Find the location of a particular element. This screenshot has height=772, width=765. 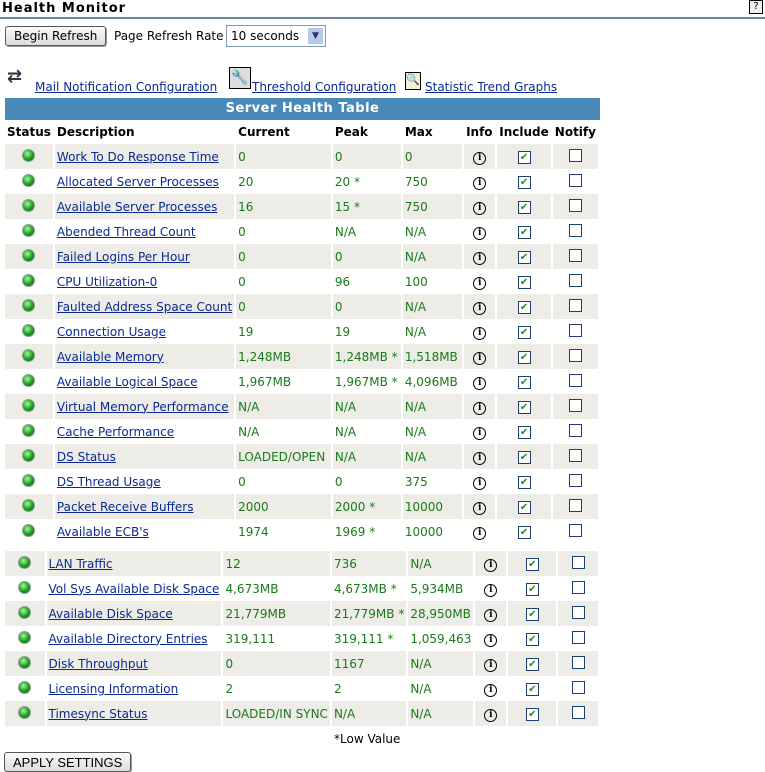

description-link: Failed Logins Per Hour is located at coordinates (123, 256).